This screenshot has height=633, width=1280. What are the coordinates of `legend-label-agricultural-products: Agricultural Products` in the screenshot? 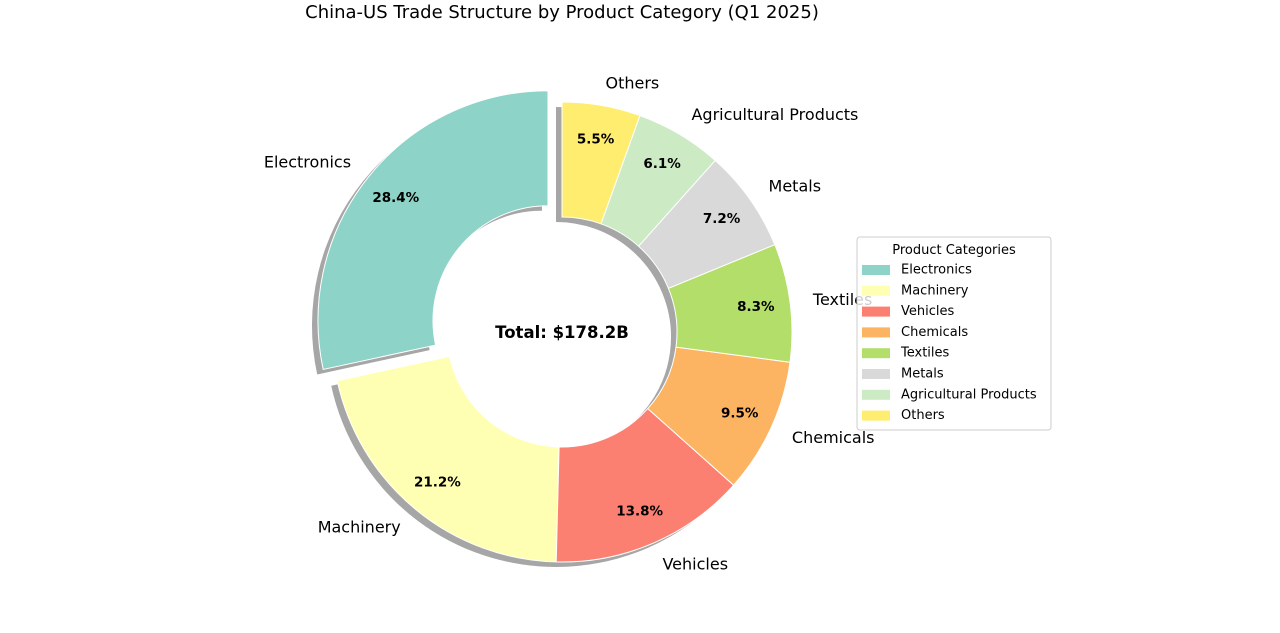 It's located at (969, 394).